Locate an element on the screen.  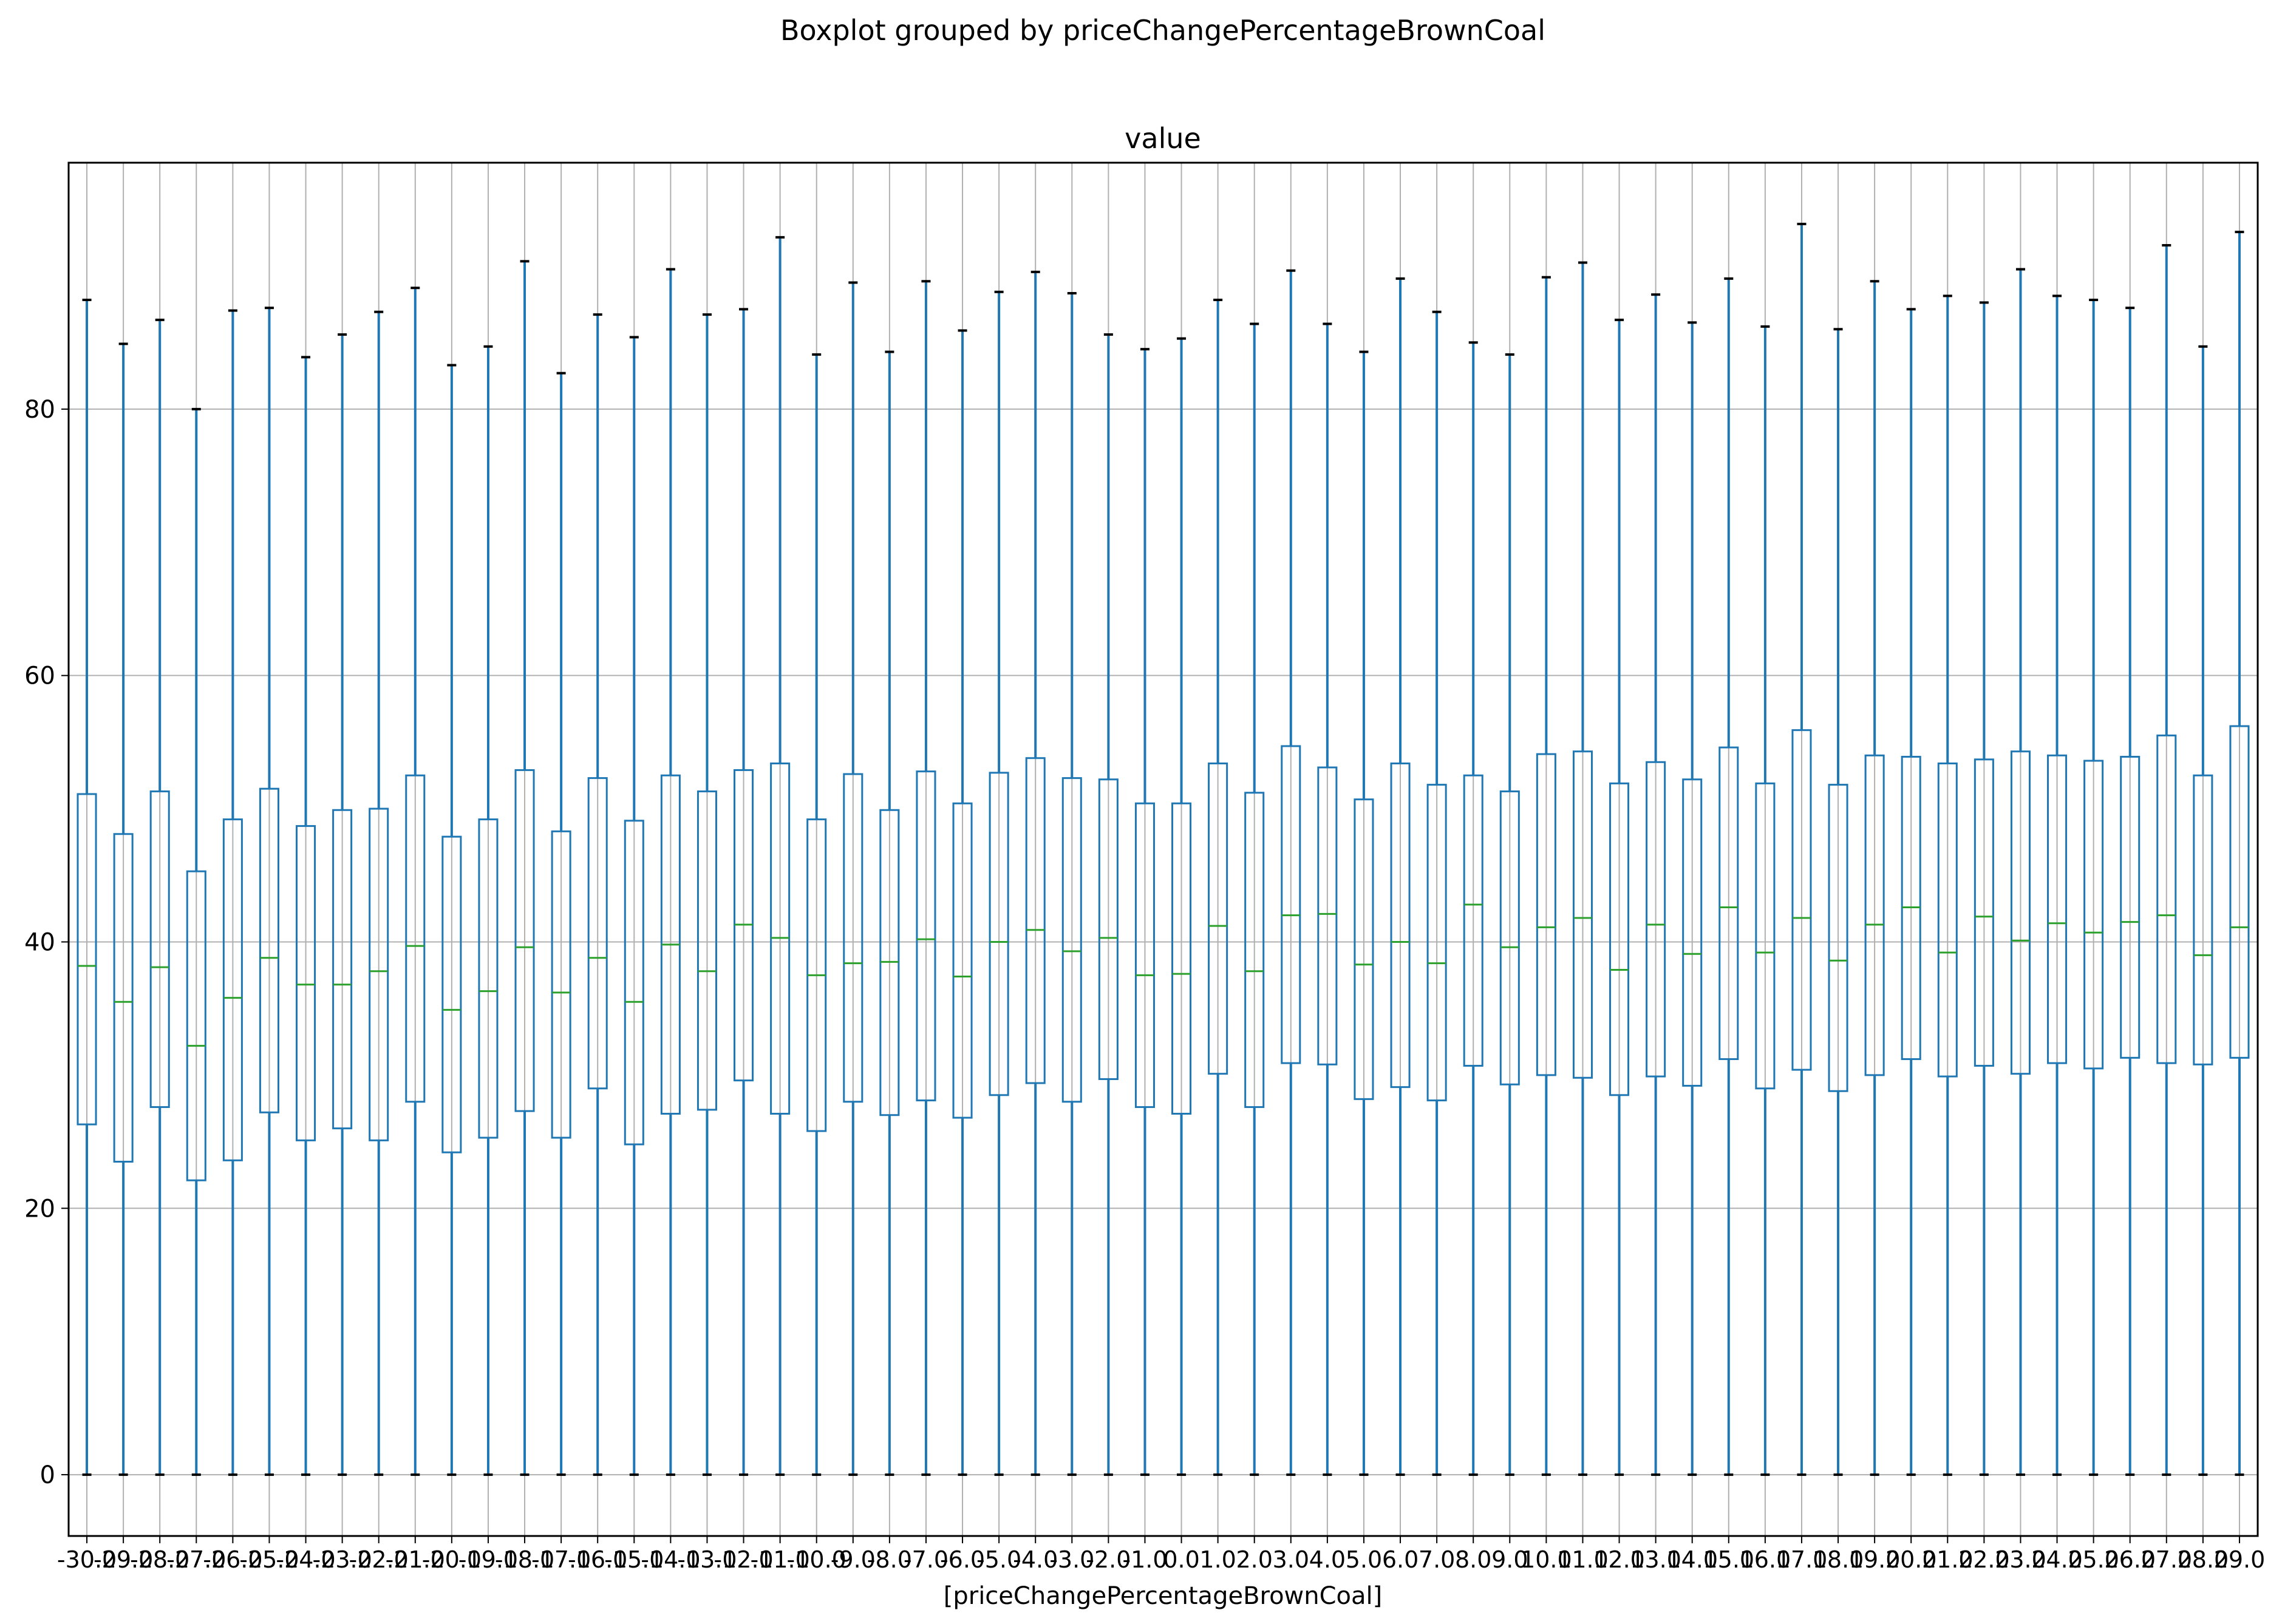
y-tick-label: 60 is located at coordinates (39, 676).